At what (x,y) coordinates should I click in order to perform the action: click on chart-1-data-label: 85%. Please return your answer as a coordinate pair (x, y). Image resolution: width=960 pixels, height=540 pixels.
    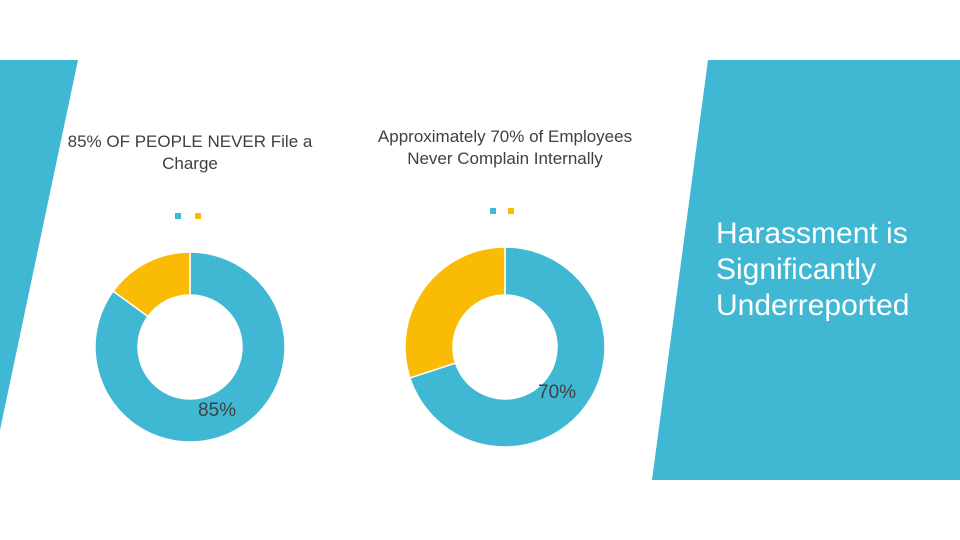
    Looking at the image, I should click on (217, 410).